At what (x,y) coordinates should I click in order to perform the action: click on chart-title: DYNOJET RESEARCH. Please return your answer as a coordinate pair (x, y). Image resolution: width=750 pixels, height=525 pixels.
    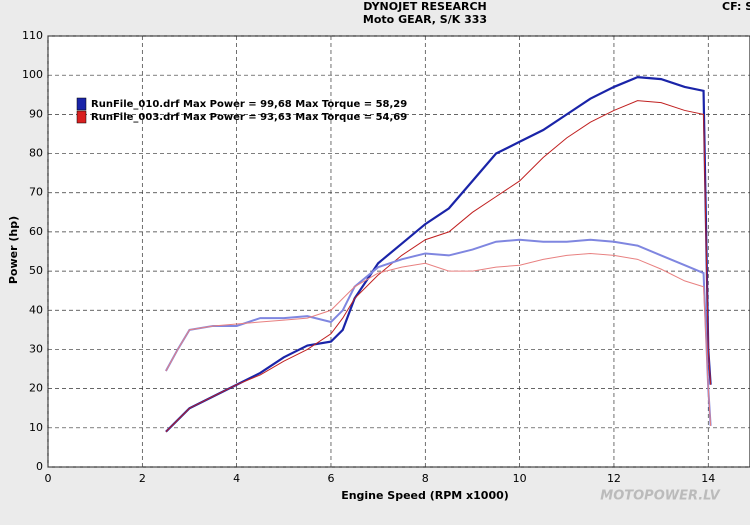
    Looking at the image, I should click on (424, 6).